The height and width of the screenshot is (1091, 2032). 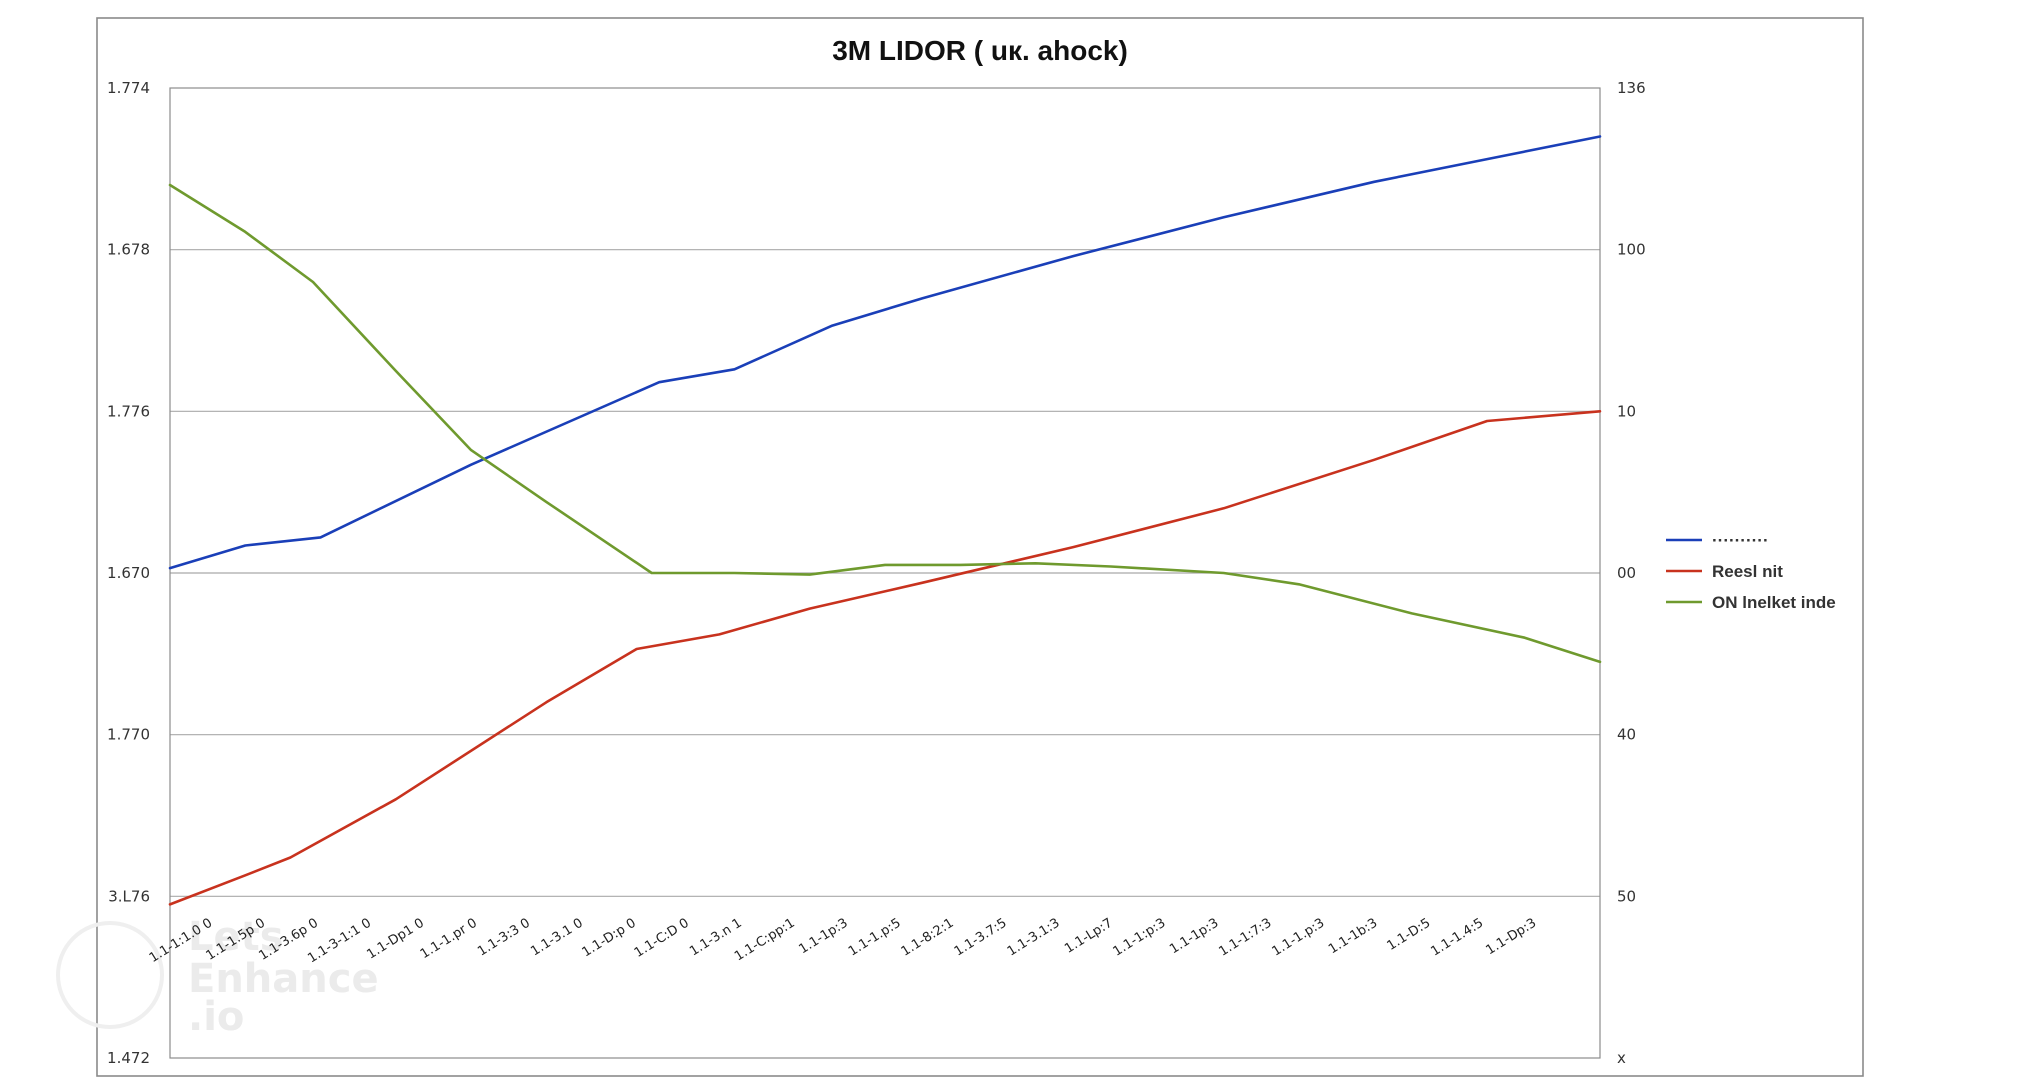 I want to click on right-y-tick-label: 10, so click(x=1626, y=411).